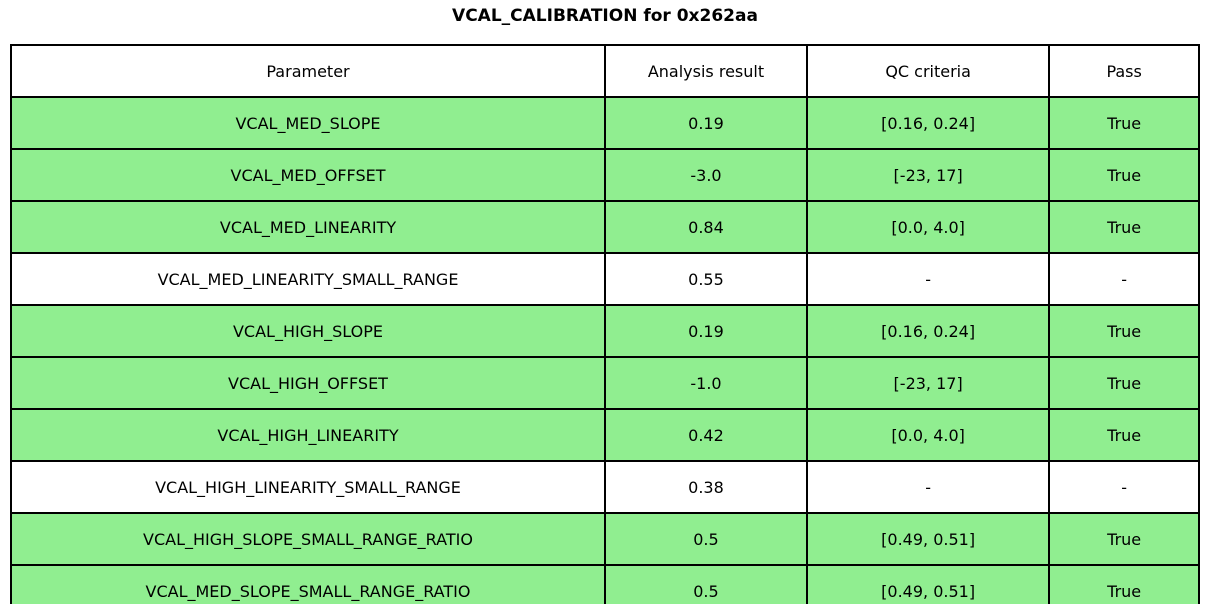  I want to click on table-row: VCAL_MED_LINEARITY_SMALL_RANGE 0.55- -, so click(605, 279).